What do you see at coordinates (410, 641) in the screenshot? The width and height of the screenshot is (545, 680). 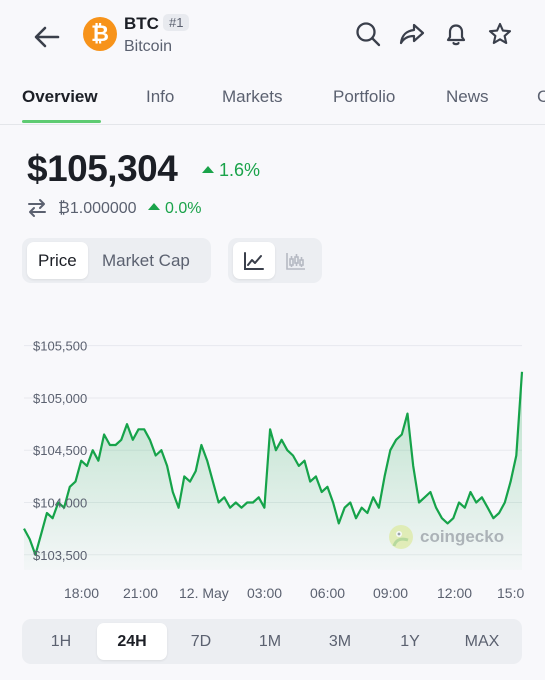 I see `range-1y-button: 1Y` at bounding box center [410, 641].